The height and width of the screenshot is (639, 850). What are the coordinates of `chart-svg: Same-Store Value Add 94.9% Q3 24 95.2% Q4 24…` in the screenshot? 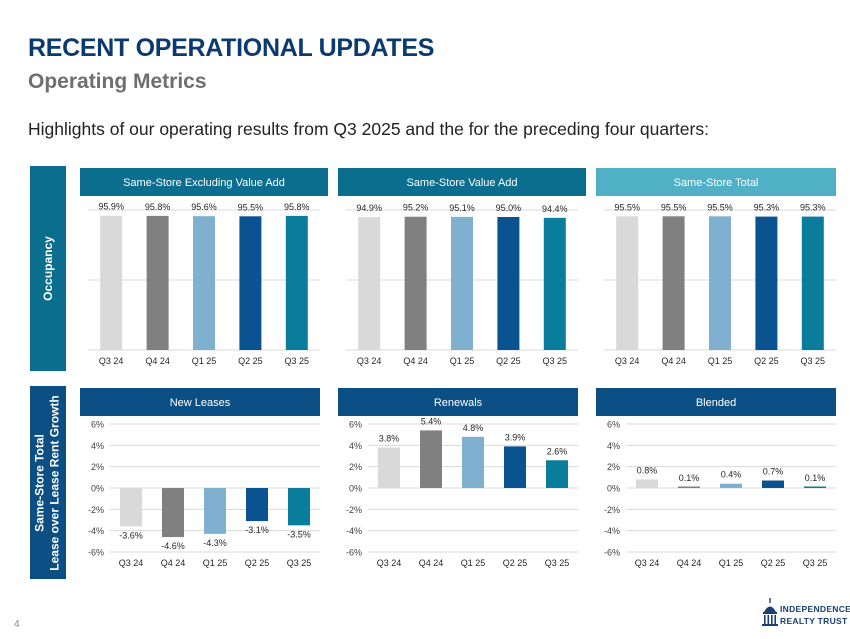 It's located at (462, 267).